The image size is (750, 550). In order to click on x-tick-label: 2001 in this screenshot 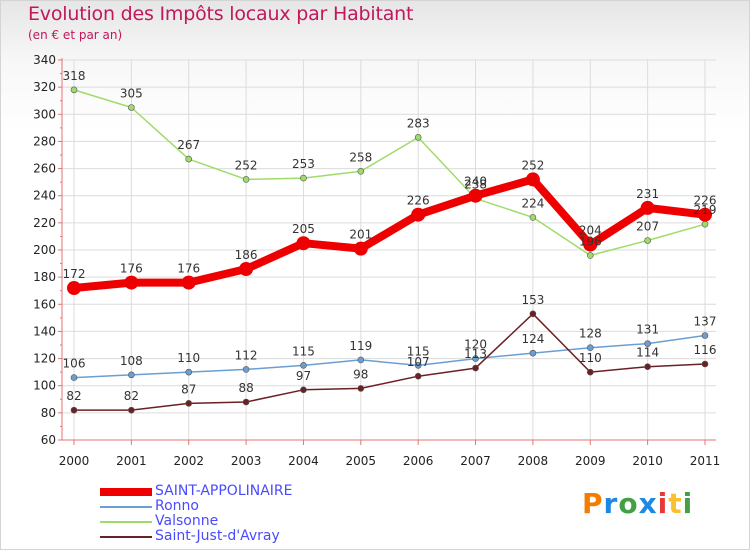, I will do `click(131, 461)`.